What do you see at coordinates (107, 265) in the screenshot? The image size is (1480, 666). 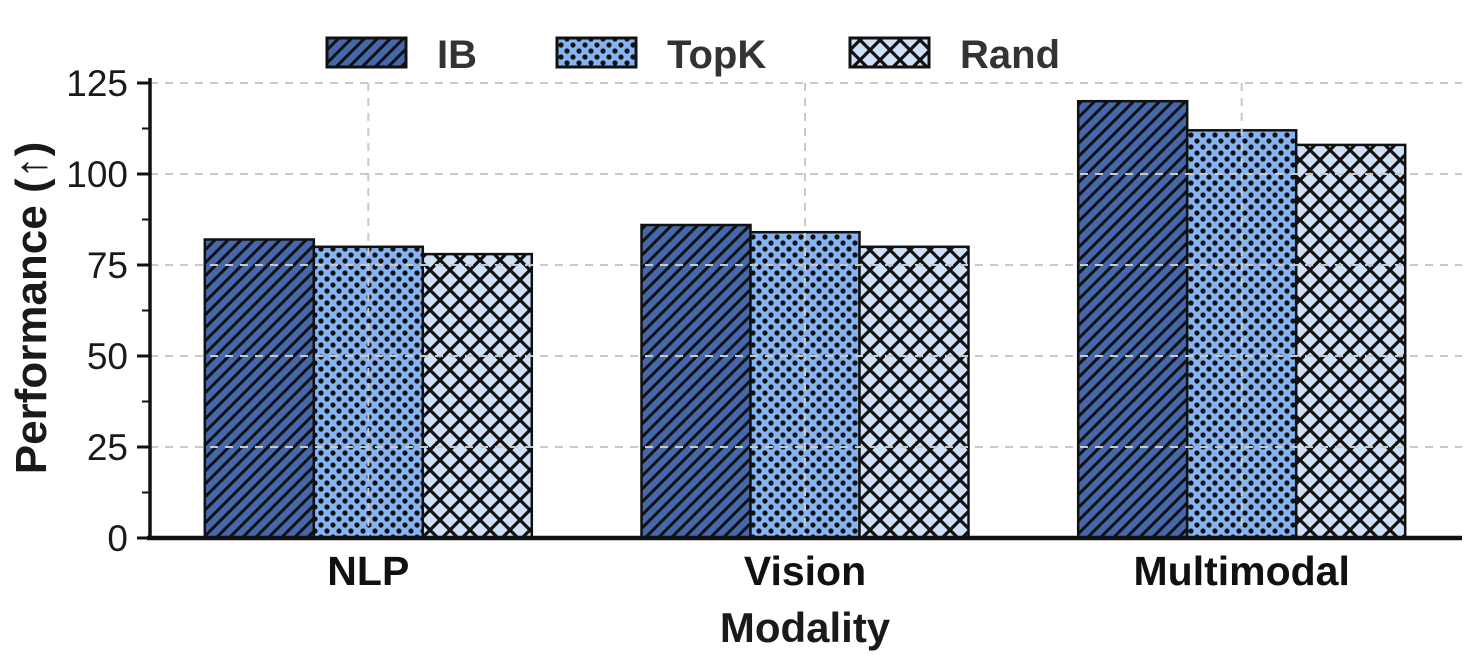 I see `y-tick-label-75: 75` at bounding box center [107, 265].